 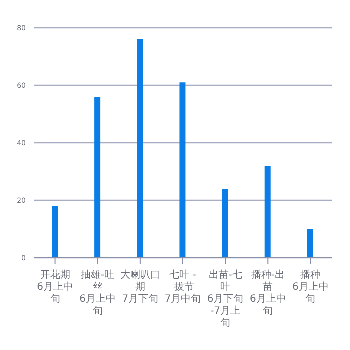 I want to click on x-tick-label: 播种-出苗 6月上中旬, so click(x=268, y=293).